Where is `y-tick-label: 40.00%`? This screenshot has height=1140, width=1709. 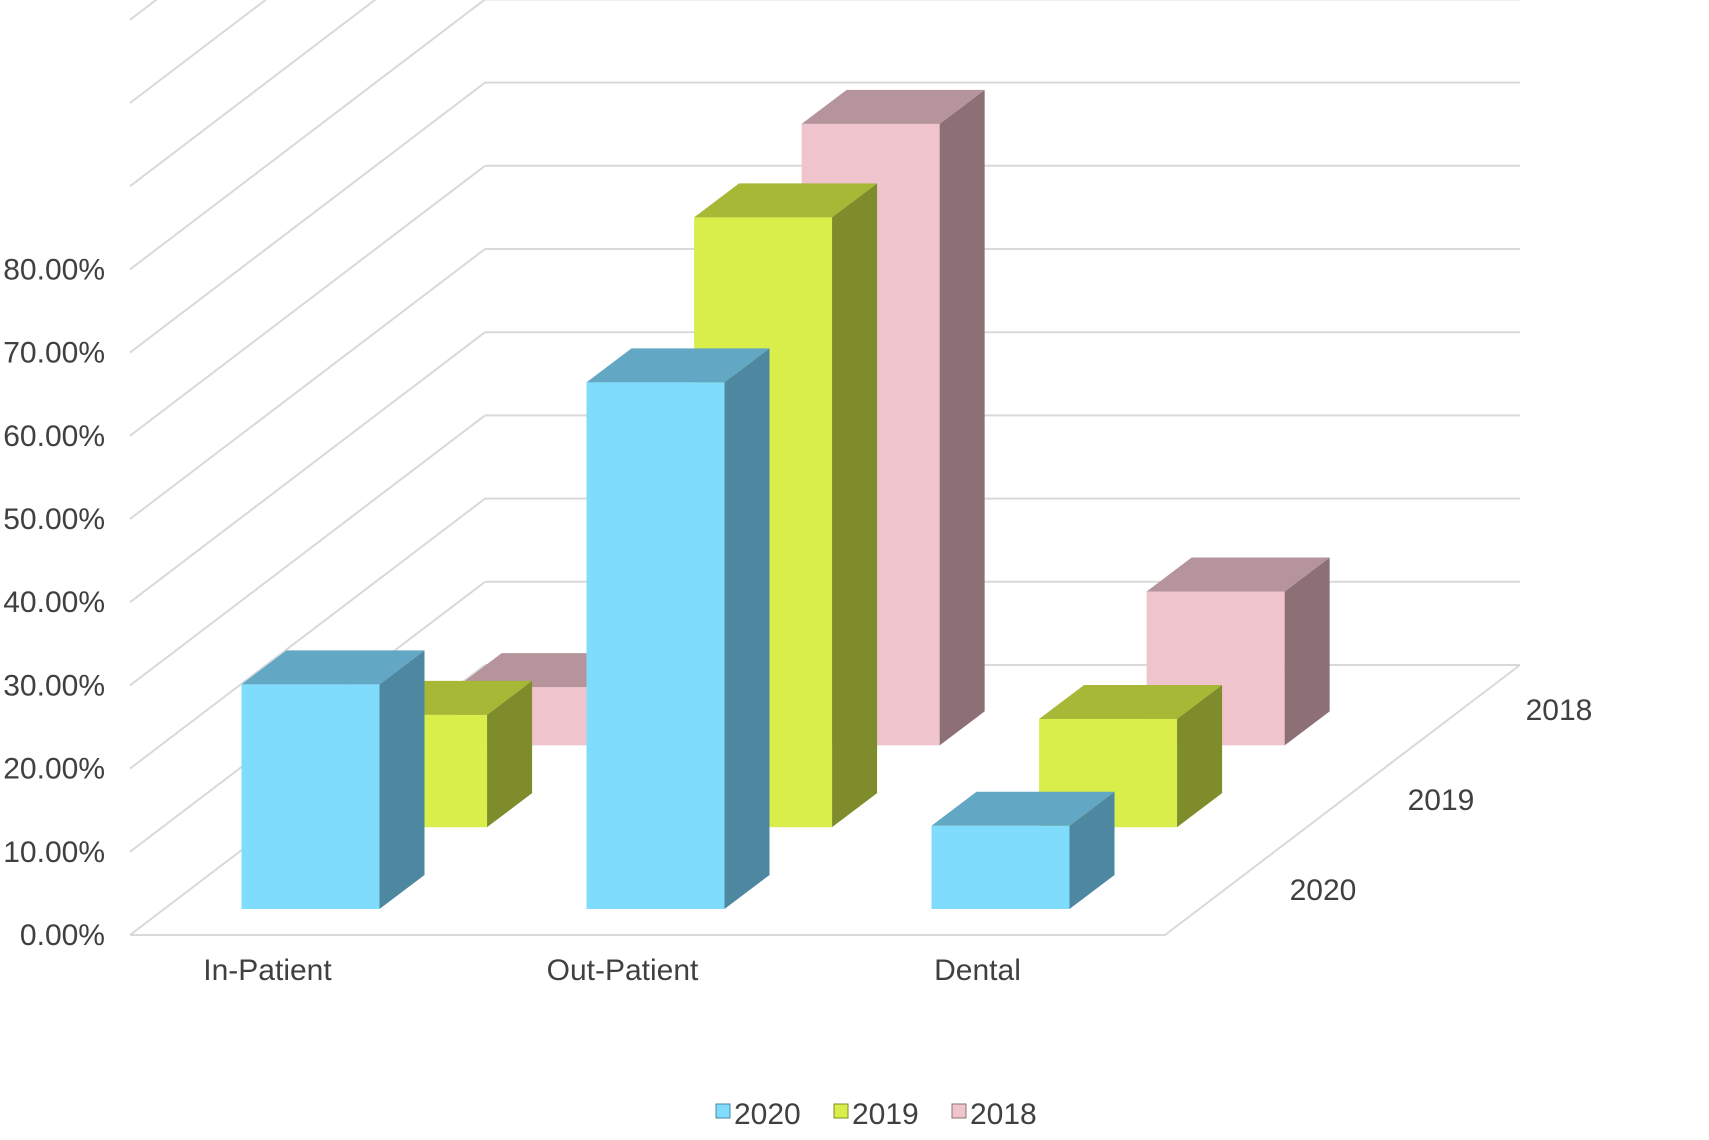 y-tick-label: 40.00% is located at coordinates (54, 602).